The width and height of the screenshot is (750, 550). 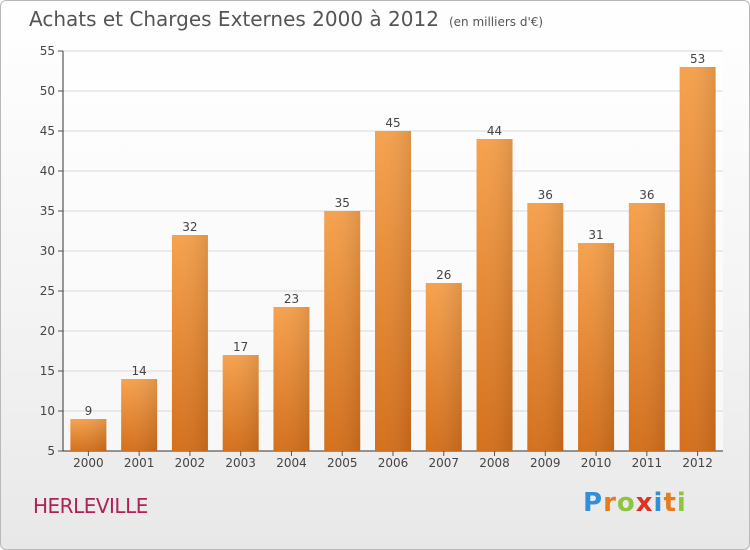 I want to click on bar-value-label: 31, so click(x=595, y=235).